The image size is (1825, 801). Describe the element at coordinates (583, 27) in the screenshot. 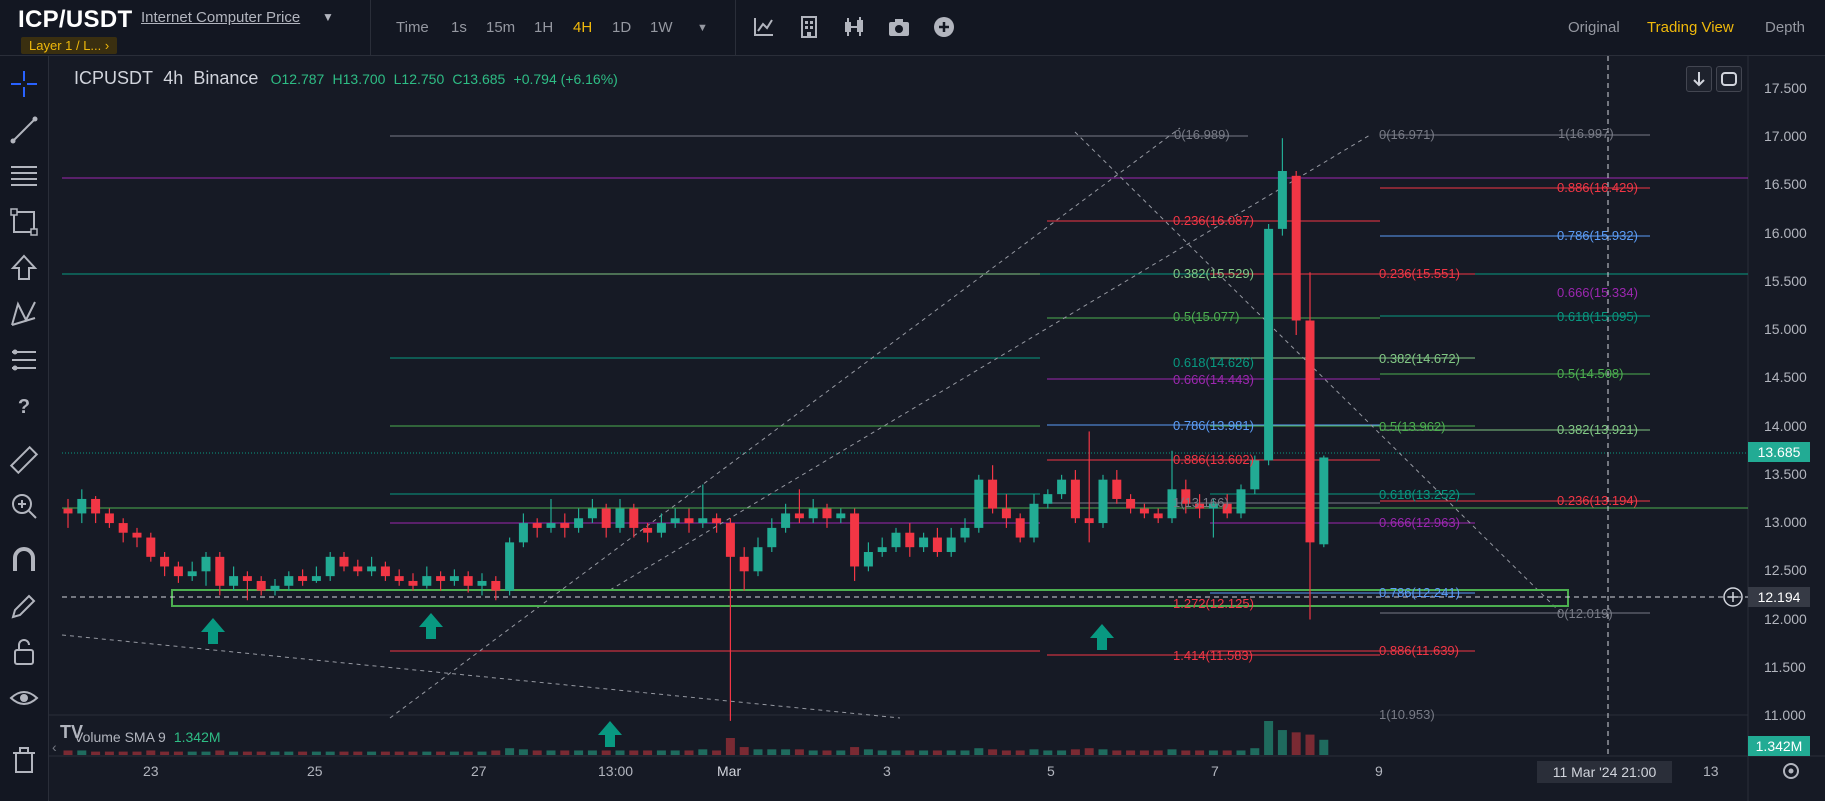

I see `timeframe-4h: 4H` at that location.